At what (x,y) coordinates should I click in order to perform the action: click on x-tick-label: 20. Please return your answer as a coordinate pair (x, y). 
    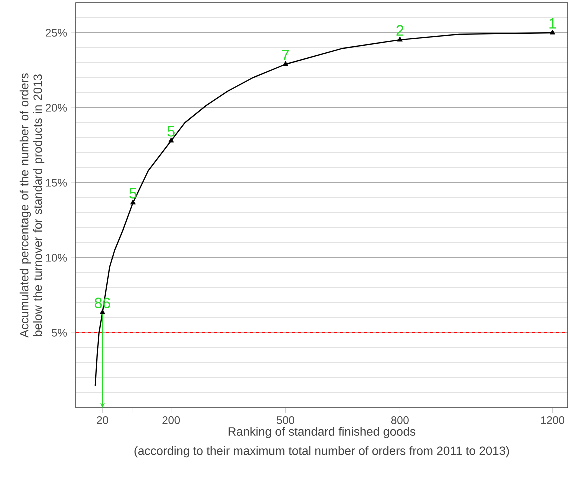
    Looking at the image, I should click on (102, 420).